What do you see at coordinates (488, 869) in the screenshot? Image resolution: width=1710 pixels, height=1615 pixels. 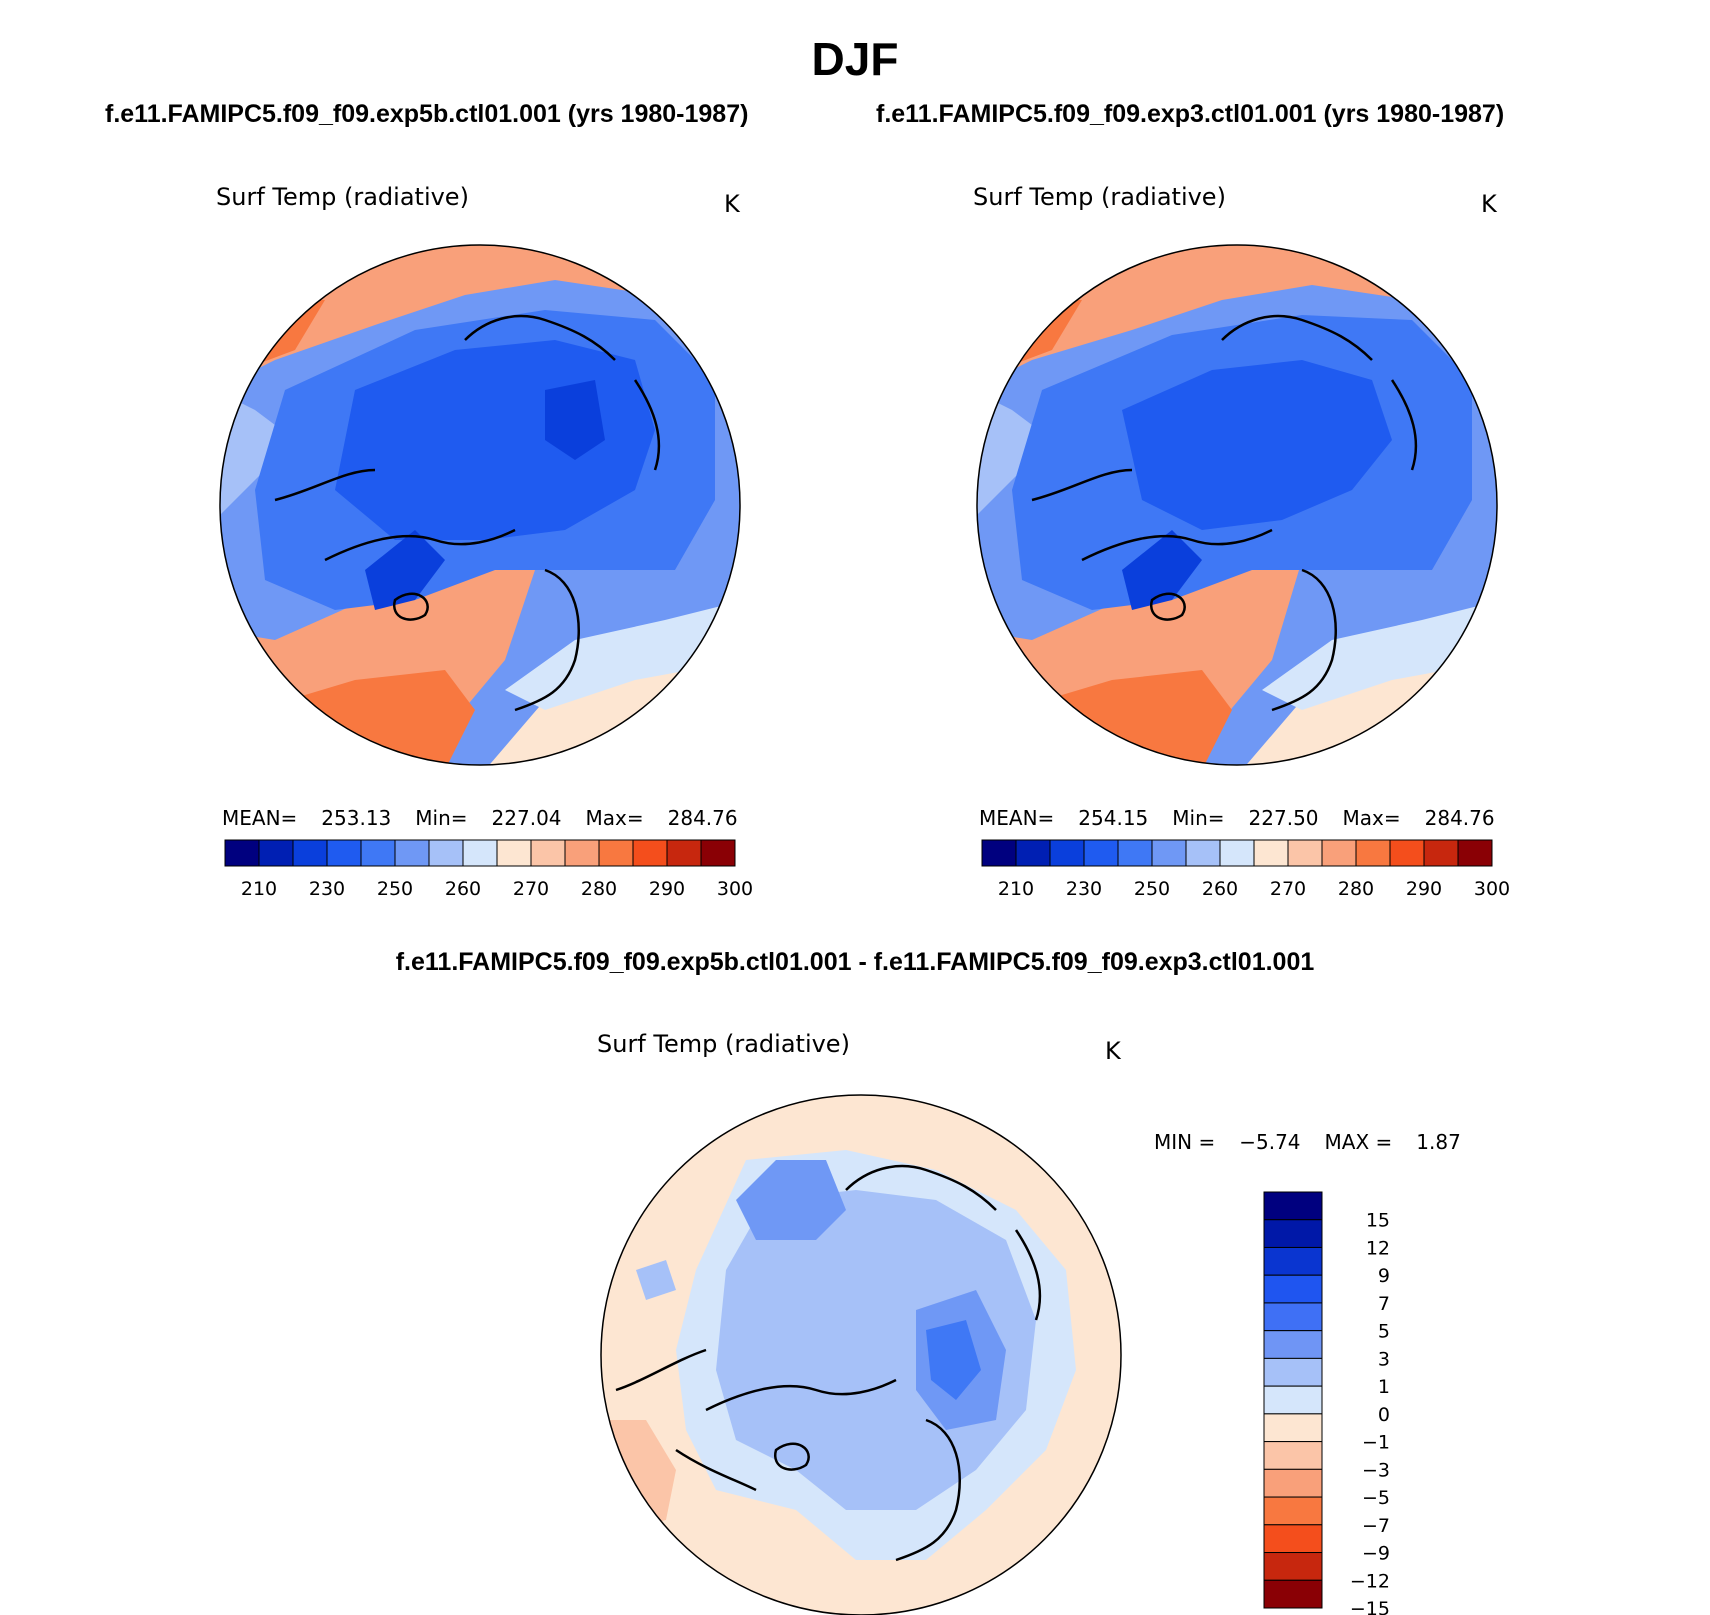 I see `colorbar-1: 210 230 250 260 270 280 290 300` at bounding box center [488, 869].